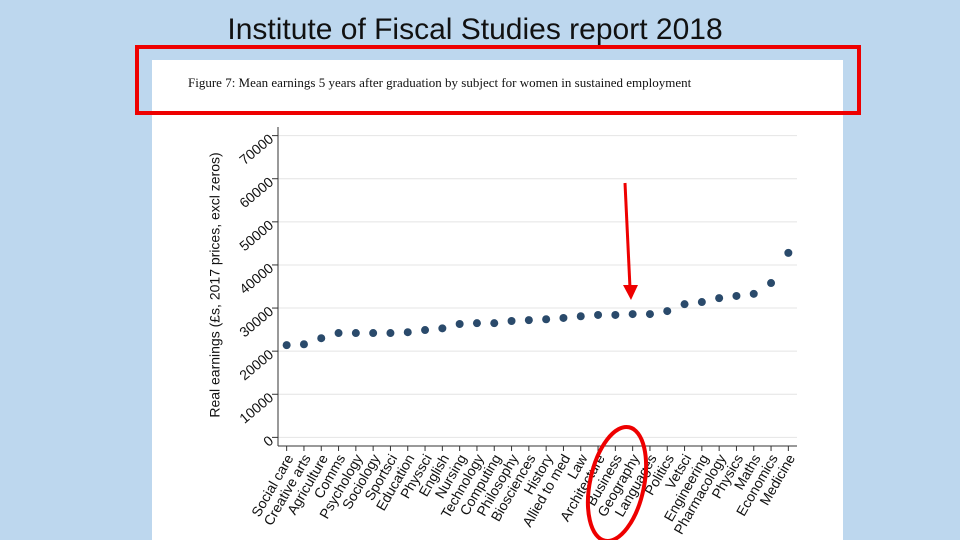 This screenshot has height=540, width=960. I want to click on annotation-arrowhead, so click(630, 292).